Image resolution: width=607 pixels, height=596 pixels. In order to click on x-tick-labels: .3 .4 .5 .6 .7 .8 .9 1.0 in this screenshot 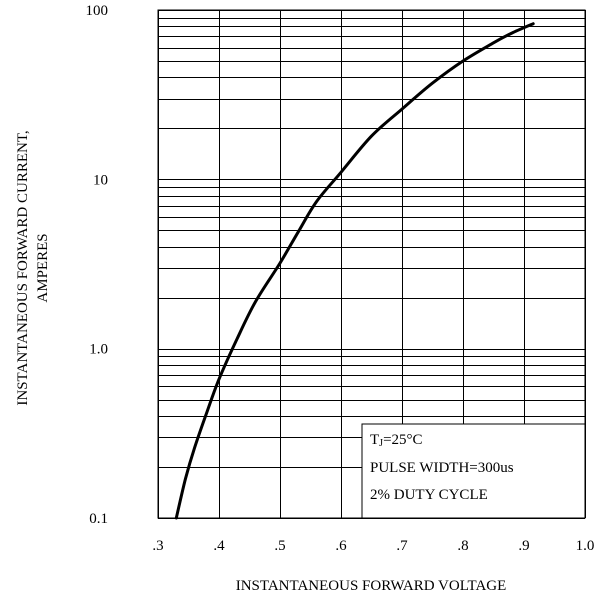, I will do `click(373, 546)`.